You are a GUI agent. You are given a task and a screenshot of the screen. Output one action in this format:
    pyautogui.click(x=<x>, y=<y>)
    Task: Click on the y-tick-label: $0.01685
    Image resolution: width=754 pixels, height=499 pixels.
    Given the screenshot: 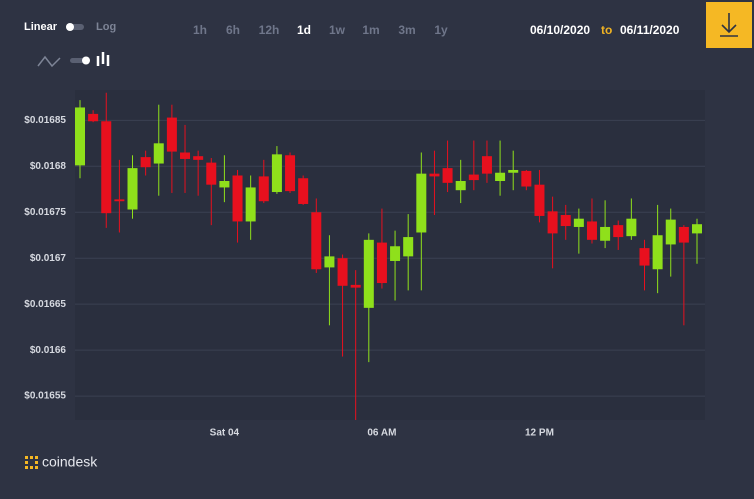 What is the action you would take?
    pyautogui.click(x=45, y=120)
    